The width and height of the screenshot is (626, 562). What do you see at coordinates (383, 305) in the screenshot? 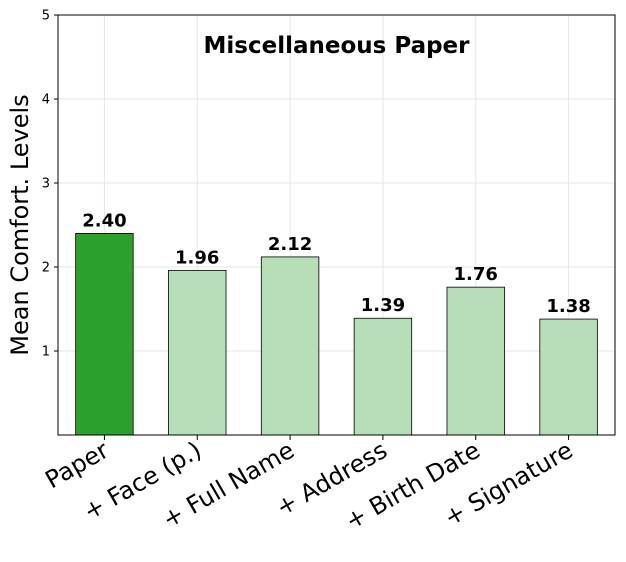
I see `data-label: 1.39` at bounding box center [383, 305].